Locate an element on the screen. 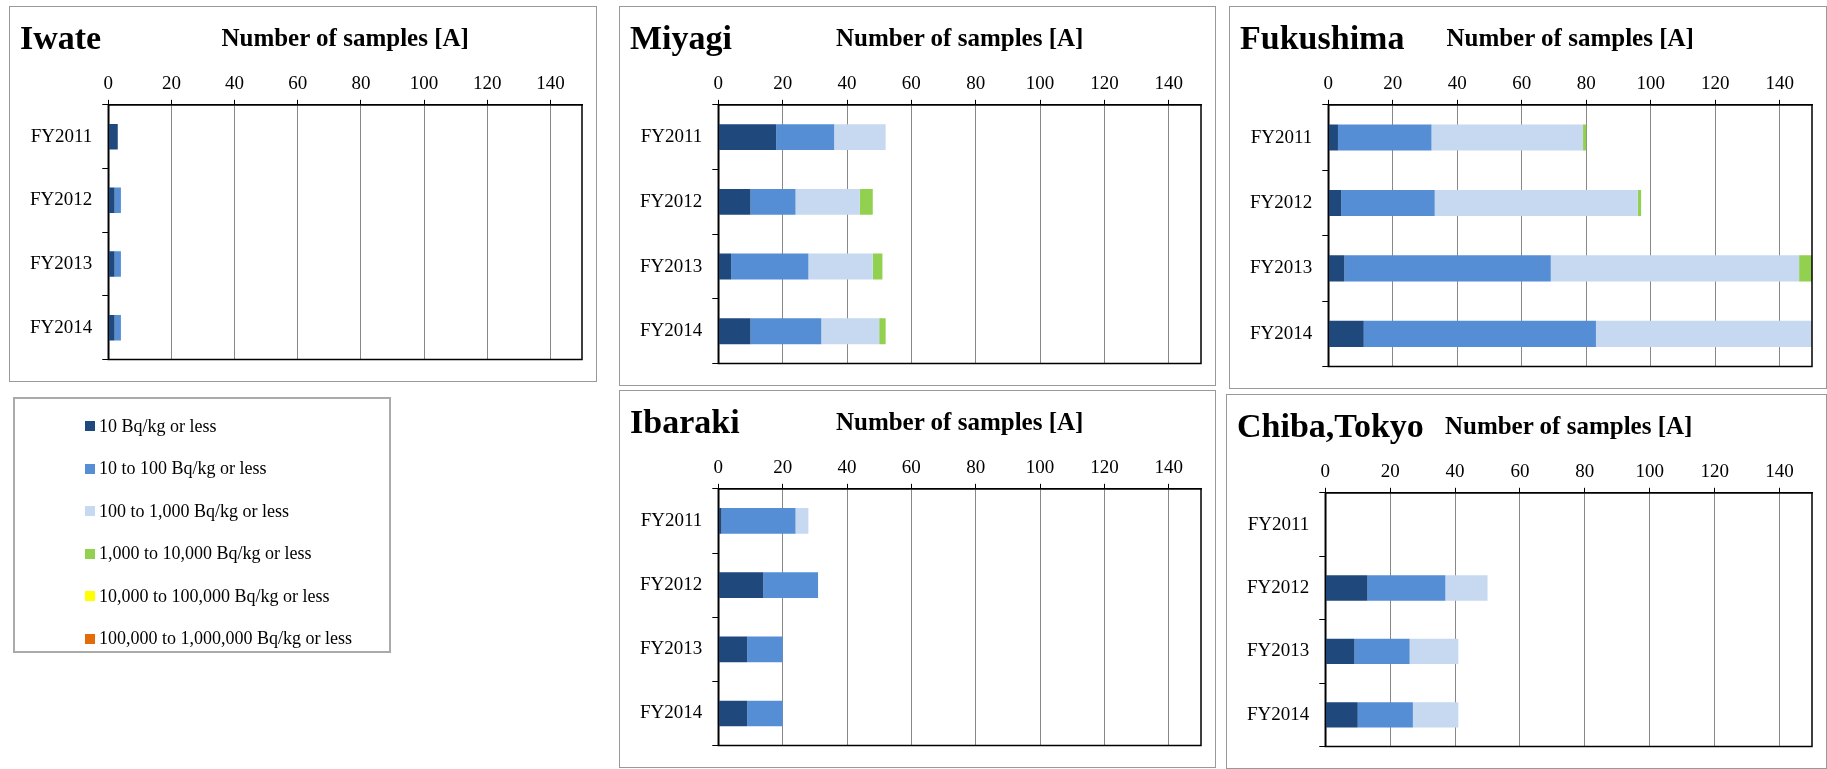 This screenshot has width=1827, height=769. legend-label: 10,000 to 100,000 Bq/kg or less is located at coordinates (214, 596).